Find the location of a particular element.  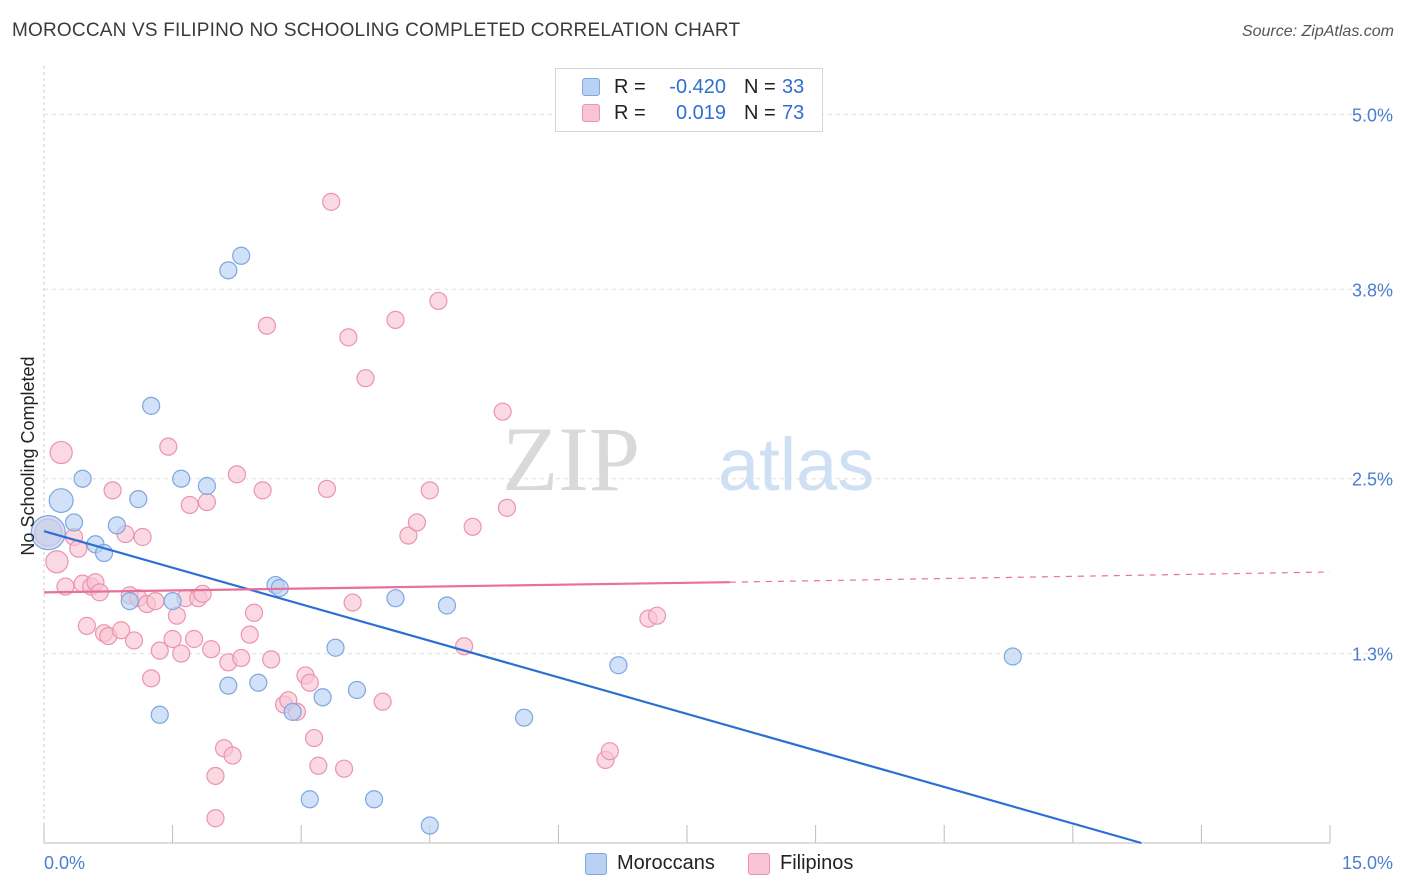

y-tick-labels: 1.3% 2.5% 3.8% 5.0% is located at coordinates (1372, 384).